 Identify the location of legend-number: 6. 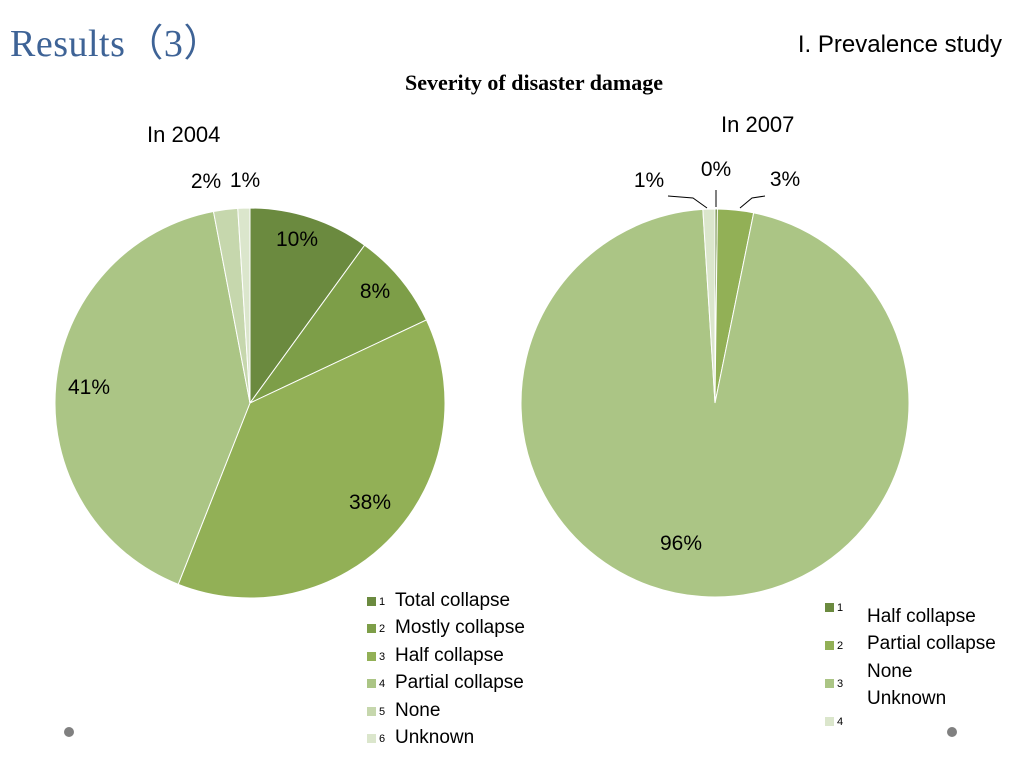
(382, 738).